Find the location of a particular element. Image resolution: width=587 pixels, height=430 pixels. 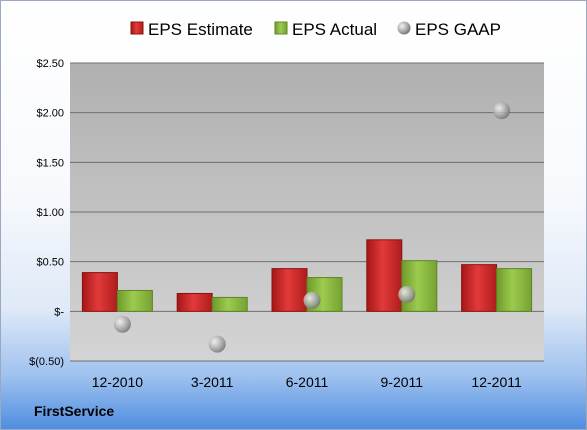

x-axis-ticks: 12-2010 3-2011 6-2011 9-2011 12-2011 is located at coordinates (307, 382).